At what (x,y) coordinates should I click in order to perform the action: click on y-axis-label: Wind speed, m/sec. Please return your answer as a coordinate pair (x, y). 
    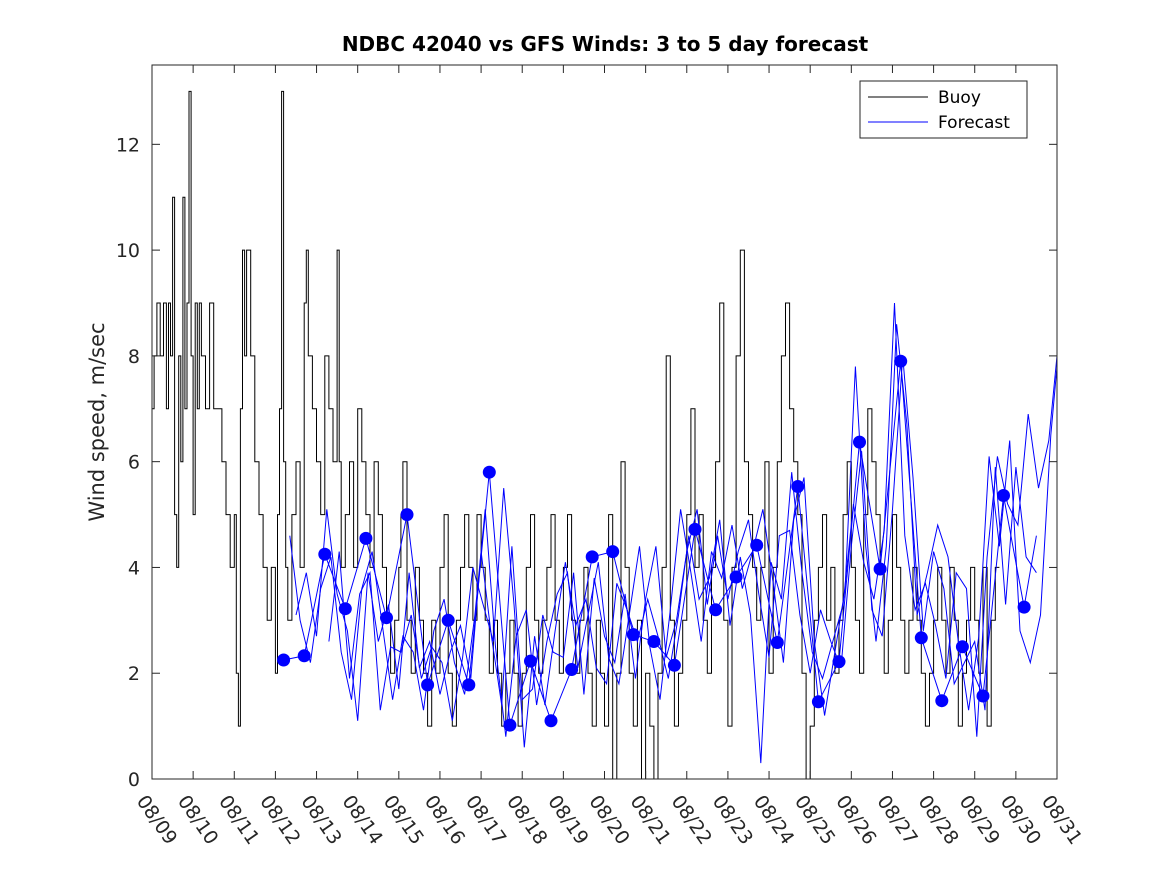
    Looking at the image, I should click on (97, 421).